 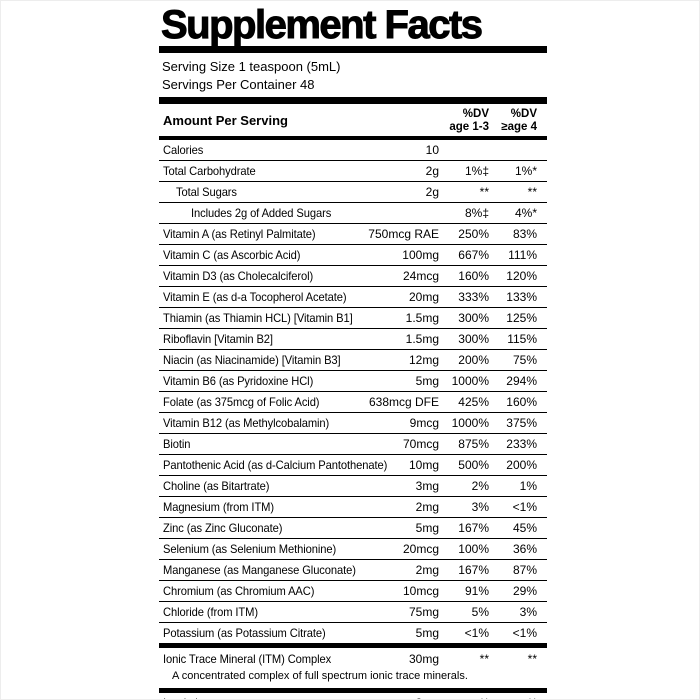 I want to click on row-name: Potassium (as Potassium Citrate), so click(x=244, y=633).